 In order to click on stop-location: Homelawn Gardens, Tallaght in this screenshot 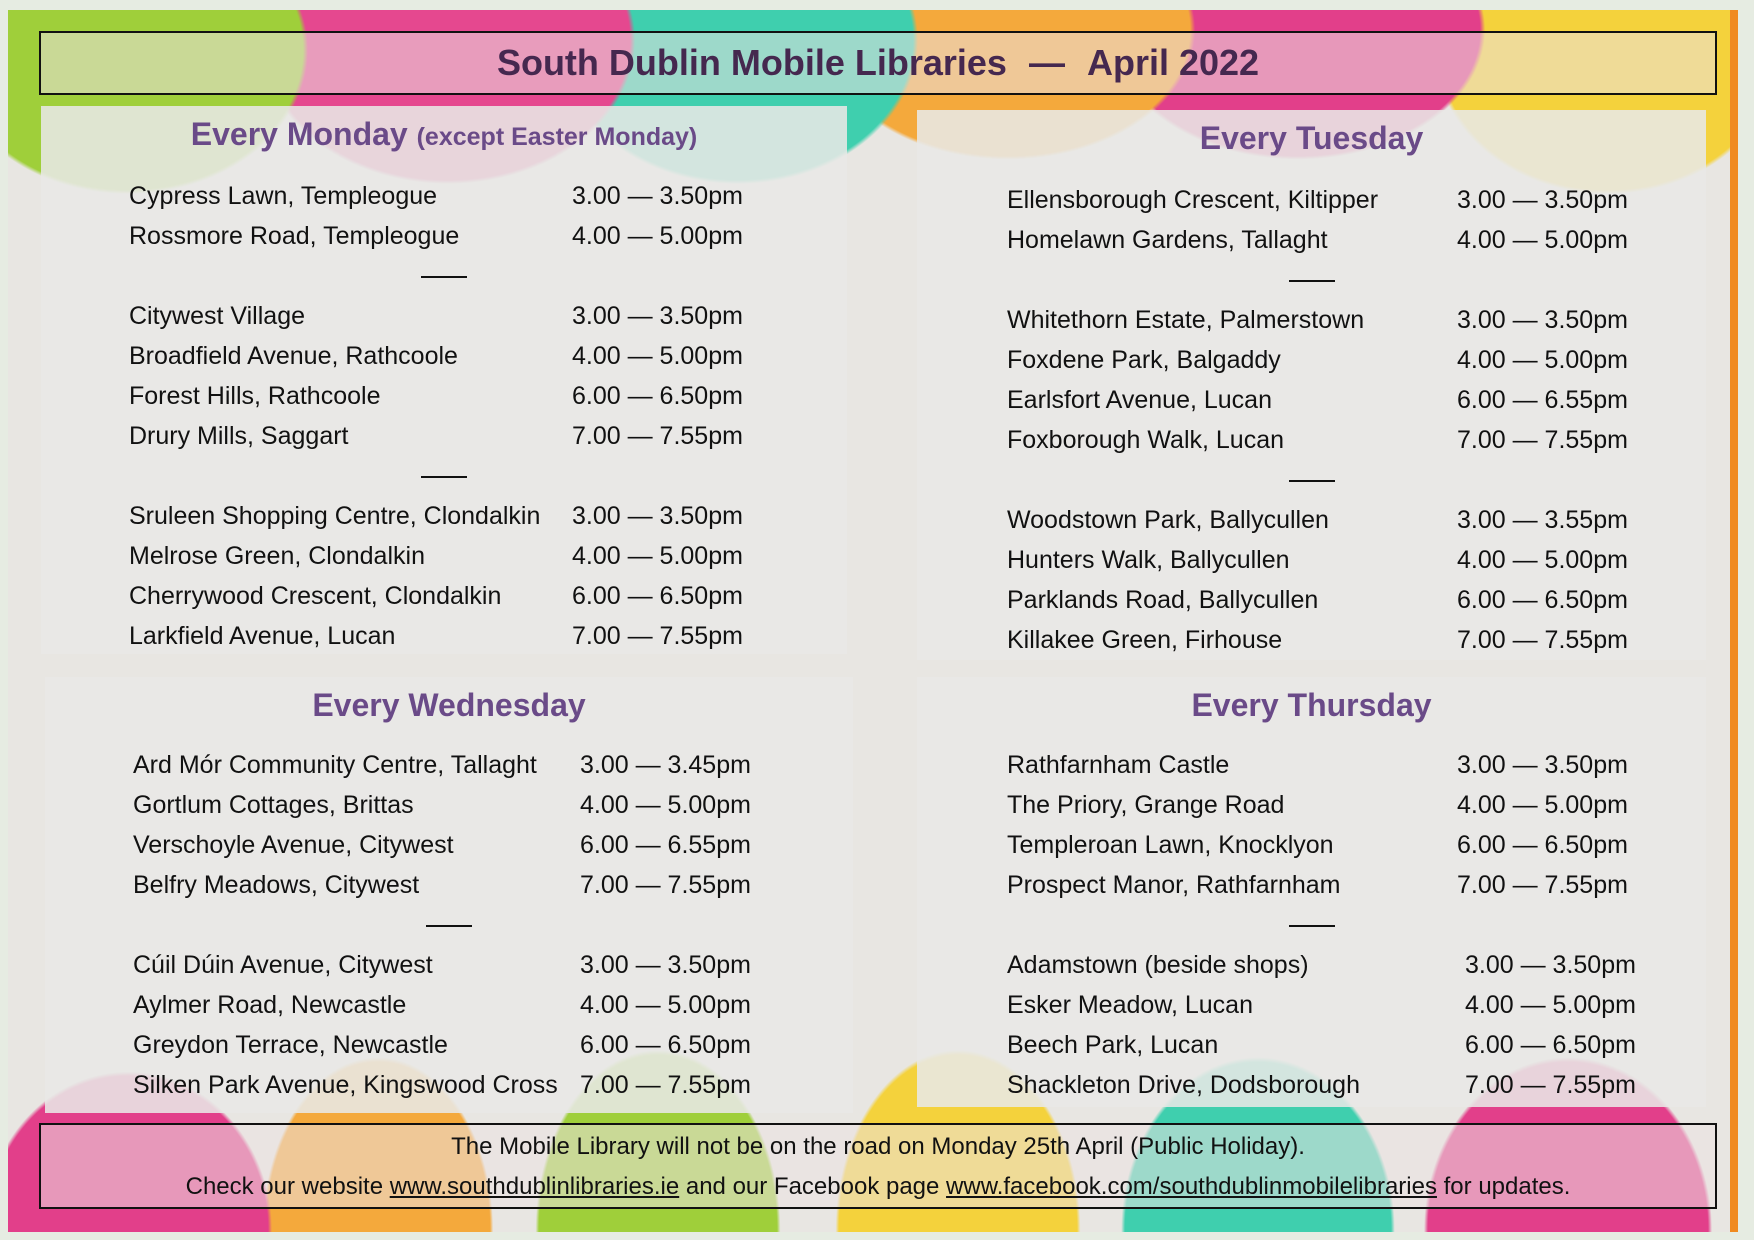, I will do `click(1167, 240)`.